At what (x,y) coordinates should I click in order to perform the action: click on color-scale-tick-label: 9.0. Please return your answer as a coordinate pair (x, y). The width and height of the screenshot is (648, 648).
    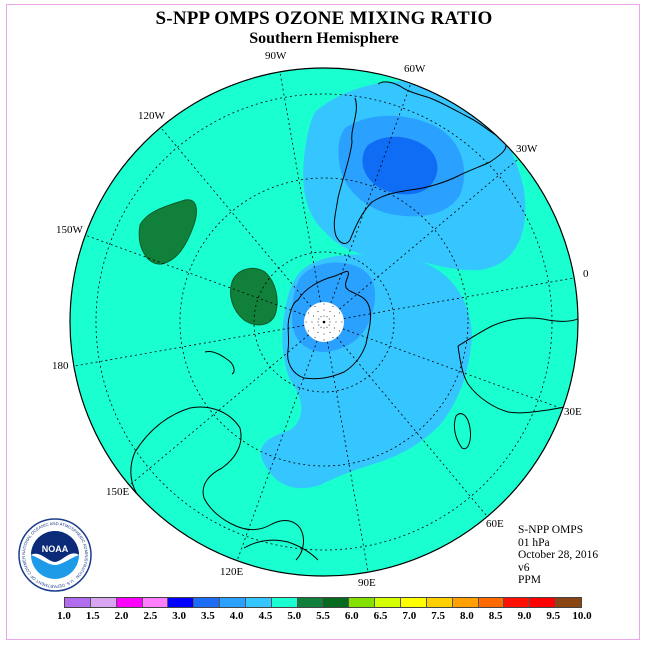
    Looking at the image, I should click on (524, 616).